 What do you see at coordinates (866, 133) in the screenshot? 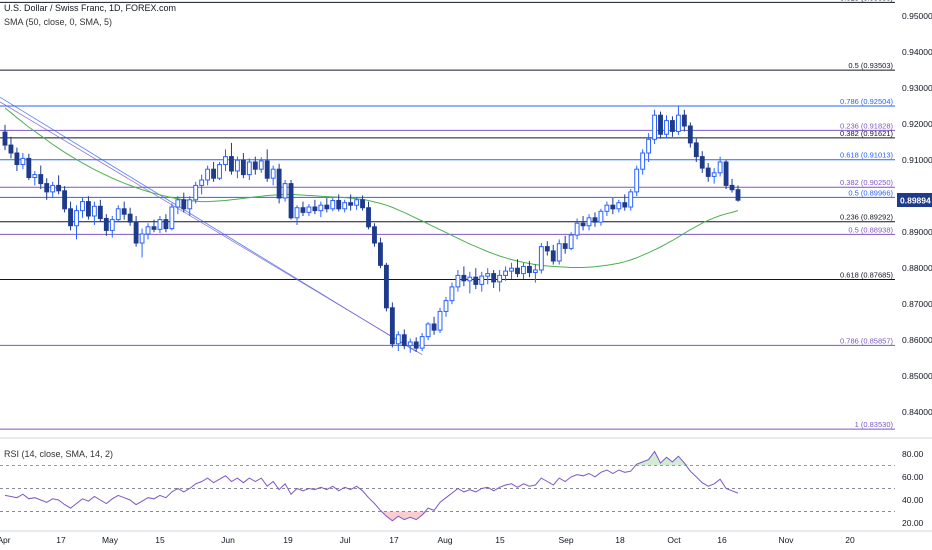
I see `fib-label: 0.382 (0.91621)` at bounding box center [866, 133].